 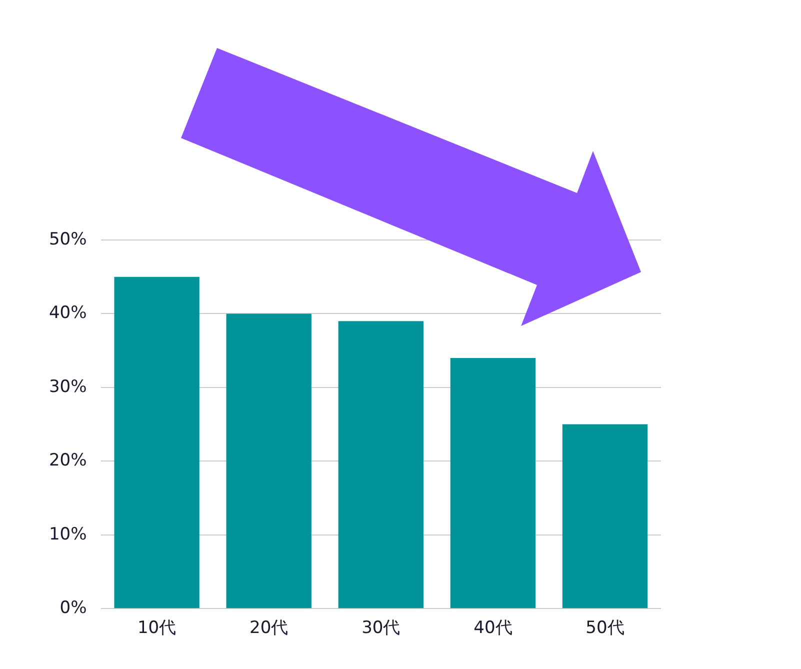 I want to click on x-tick-label: 20代, so click(x=269, y=628).